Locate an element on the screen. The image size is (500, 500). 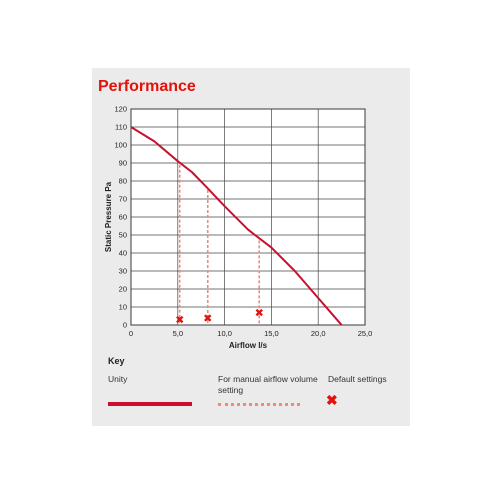
y-tick-label: 60 is located at coordinates (123, 217).